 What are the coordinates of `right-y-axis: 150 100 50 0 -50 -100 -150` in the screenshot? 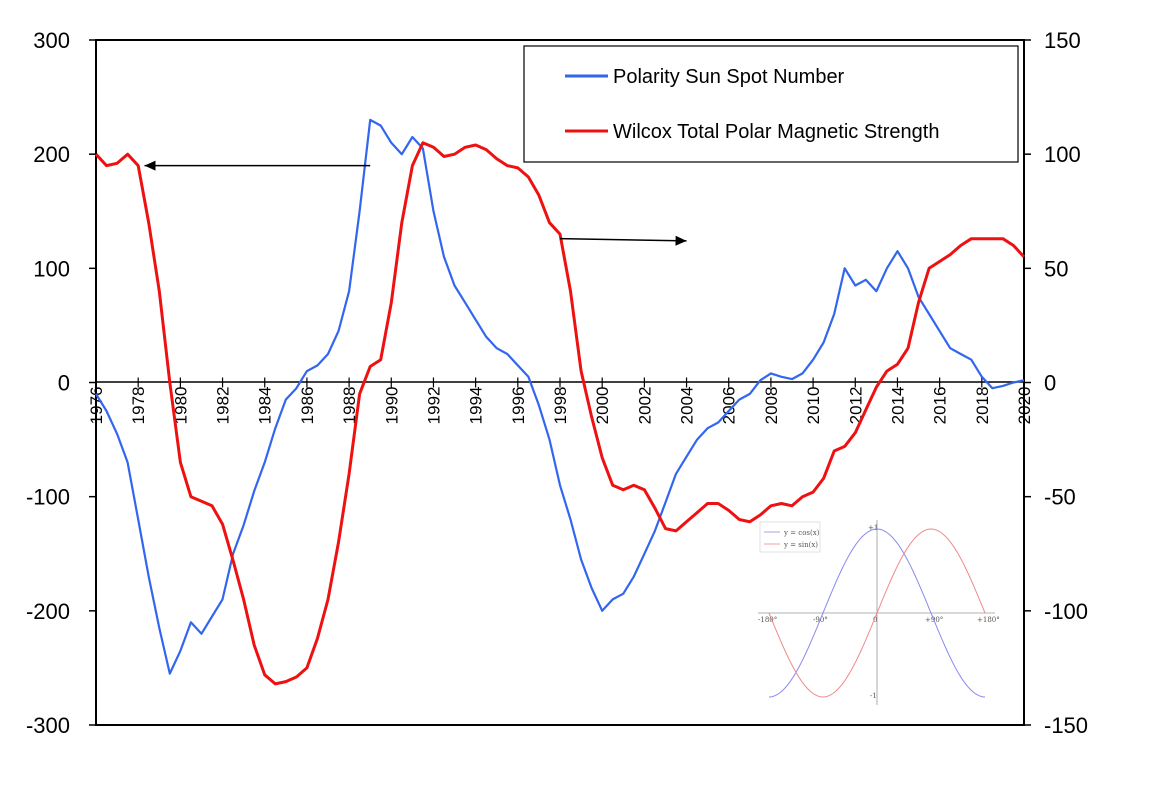 It's located at (1056, 383).